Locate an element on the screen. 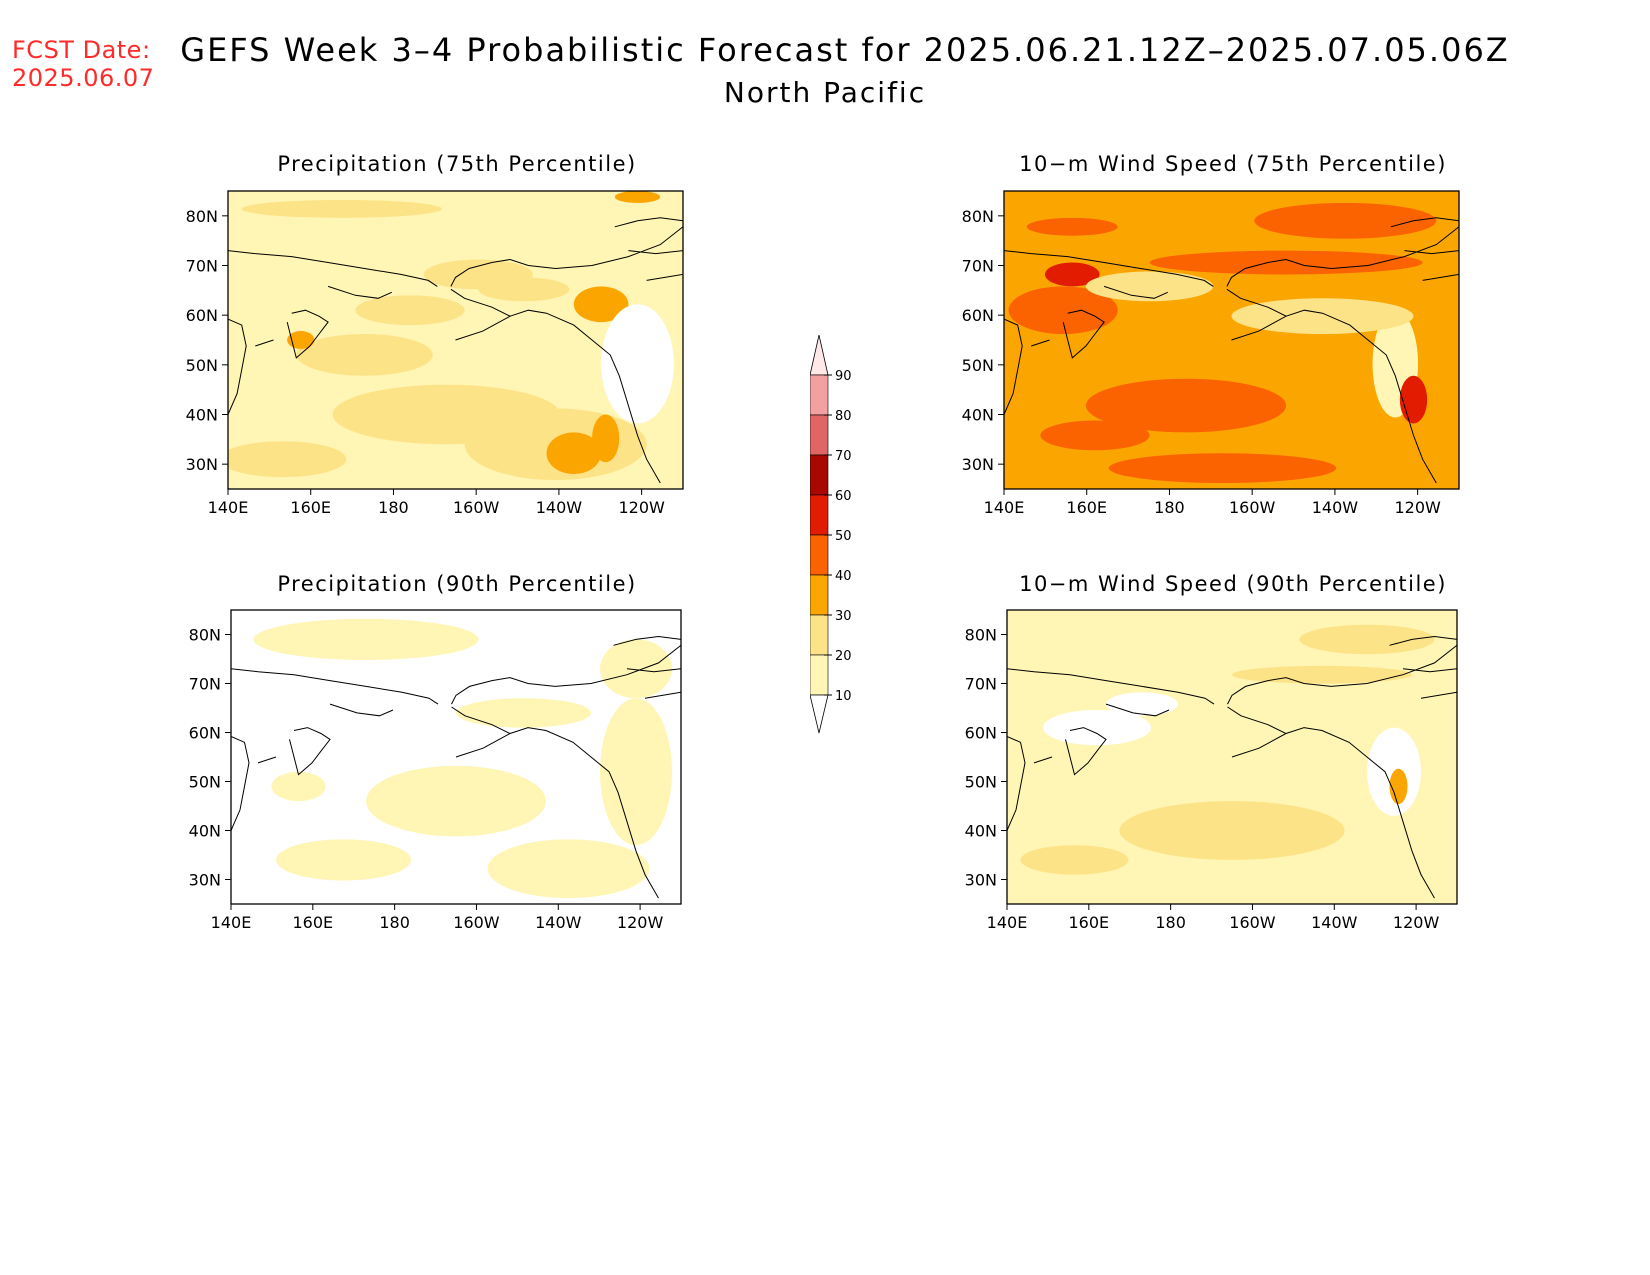 Image resolution: width=1650 pixels, height=1275 pixels. colorbar-label: 70 is located at coordinates (843, 456).